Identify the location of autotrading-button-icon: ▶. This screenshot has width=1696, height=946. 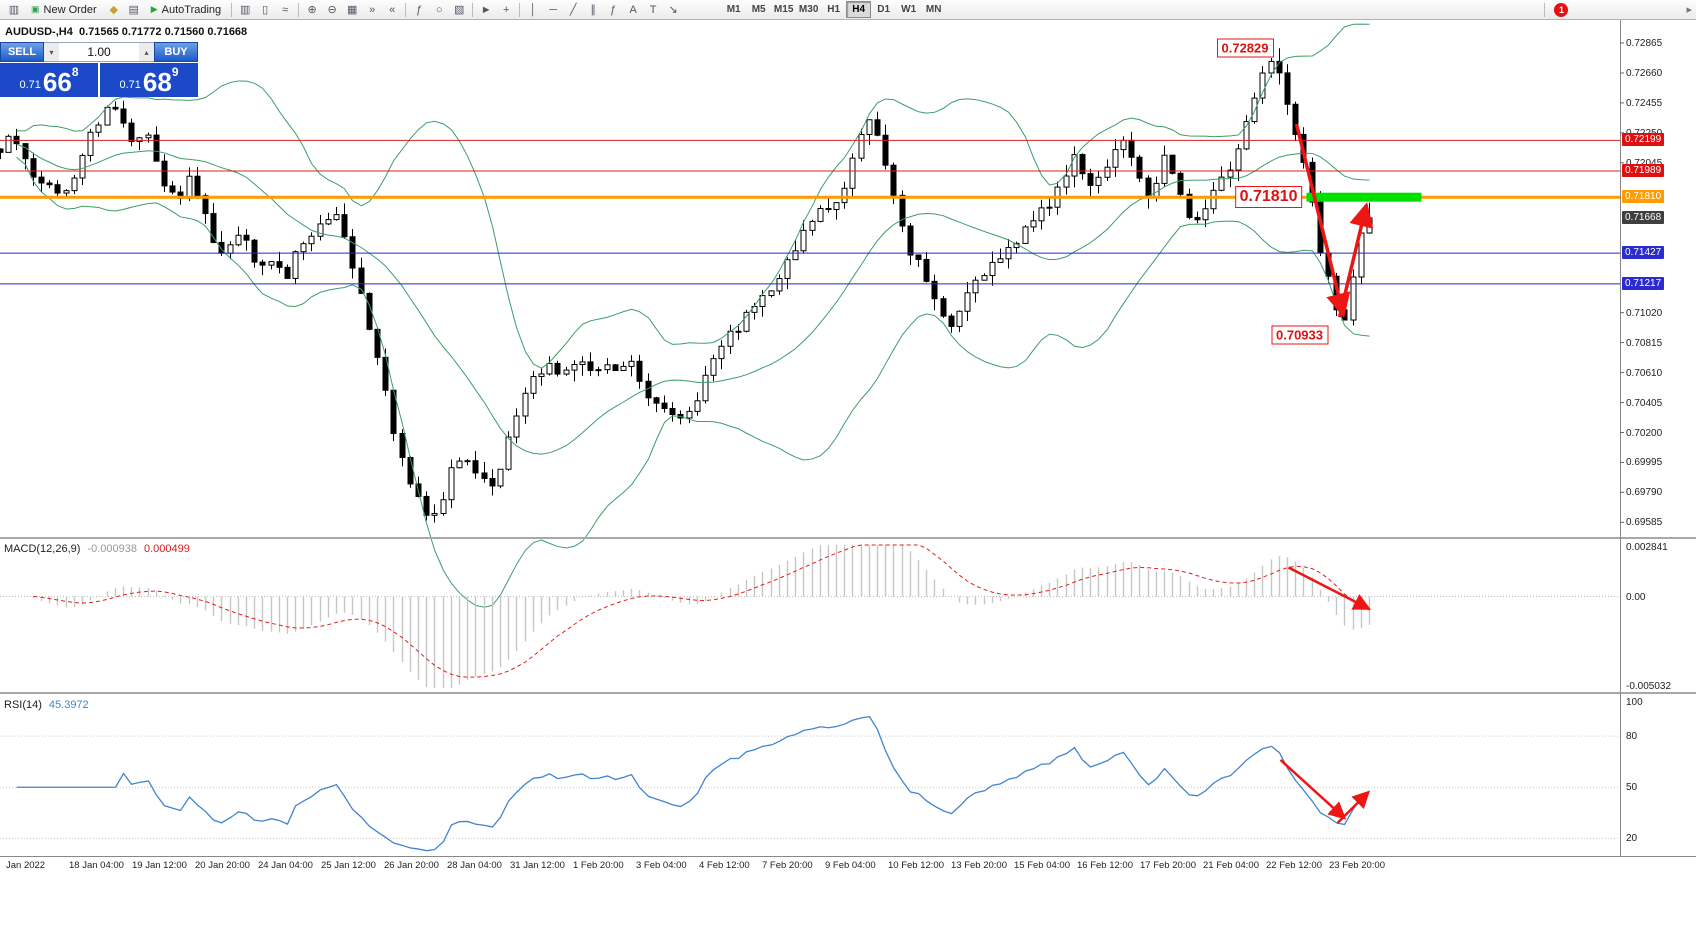
(154, 9).